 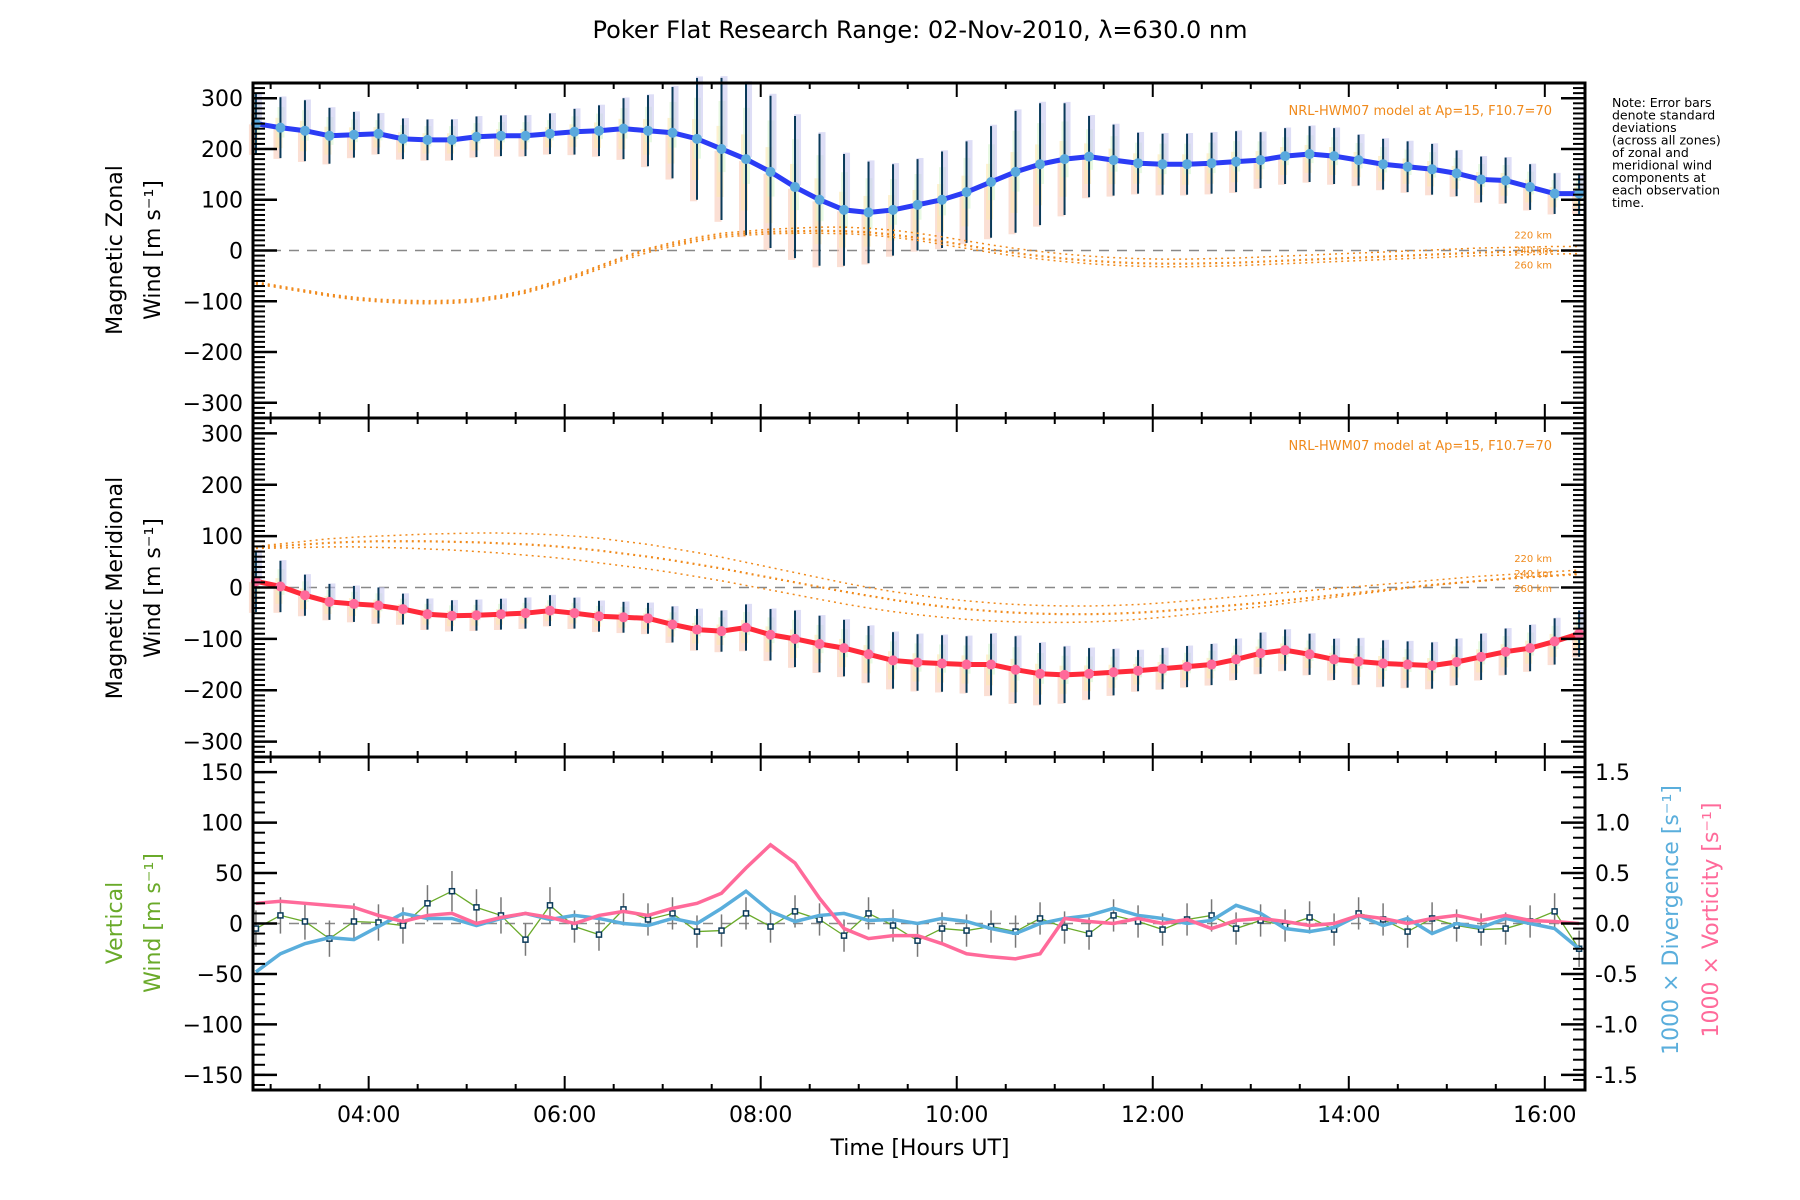 What do you see at coordinates (564, 1115) in the screenshot?
I see `x-tick-label: 06:00` at bounding box center [564, 1115].